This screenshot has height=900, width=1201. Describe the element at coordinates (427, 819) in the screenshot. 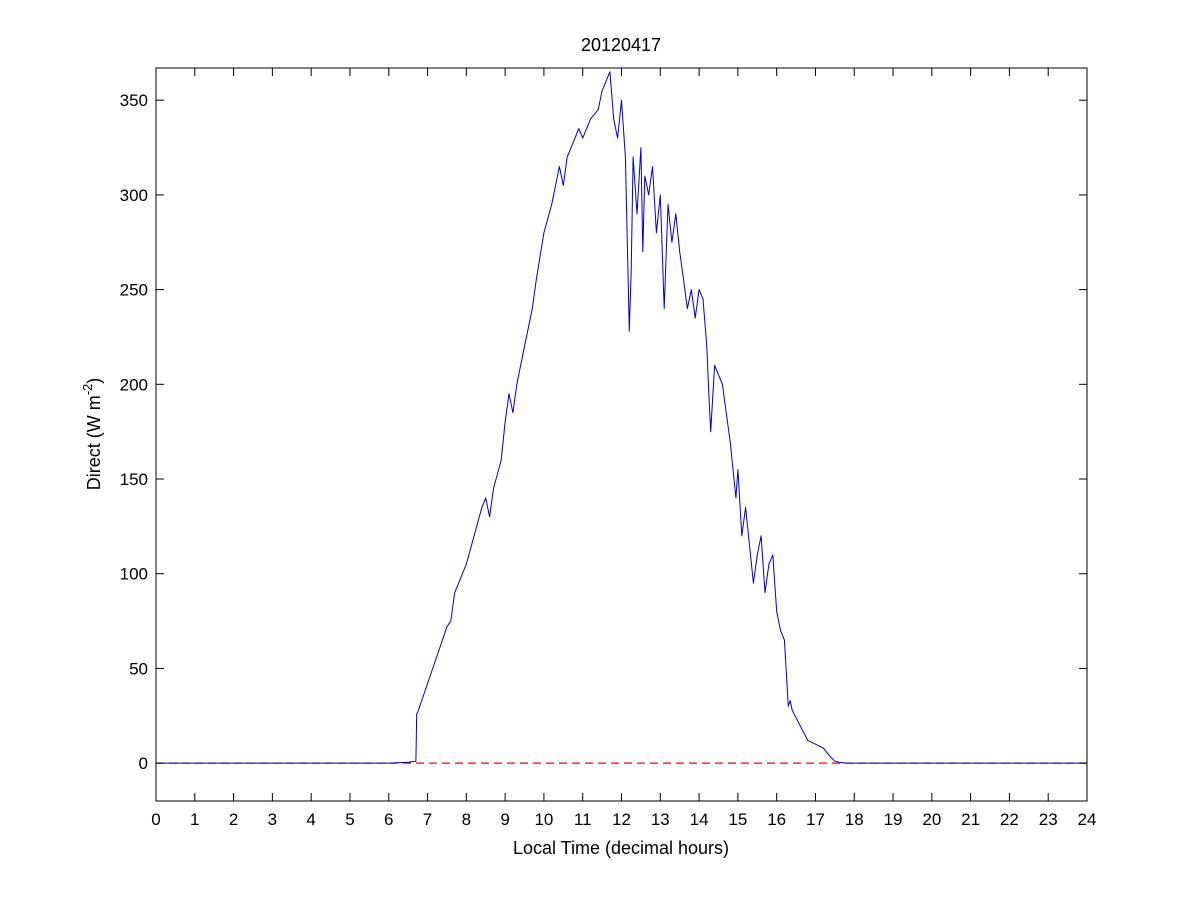

I see `x-tick-label: 7` at that location.